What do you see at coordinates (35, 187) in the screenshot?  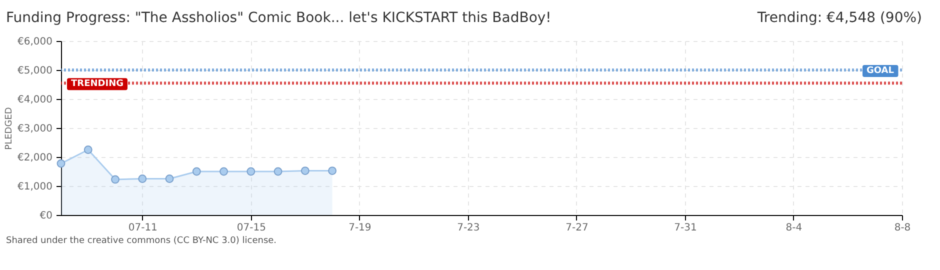 I see `y-tick-label: €1,000` at bounding box center [35, 187].